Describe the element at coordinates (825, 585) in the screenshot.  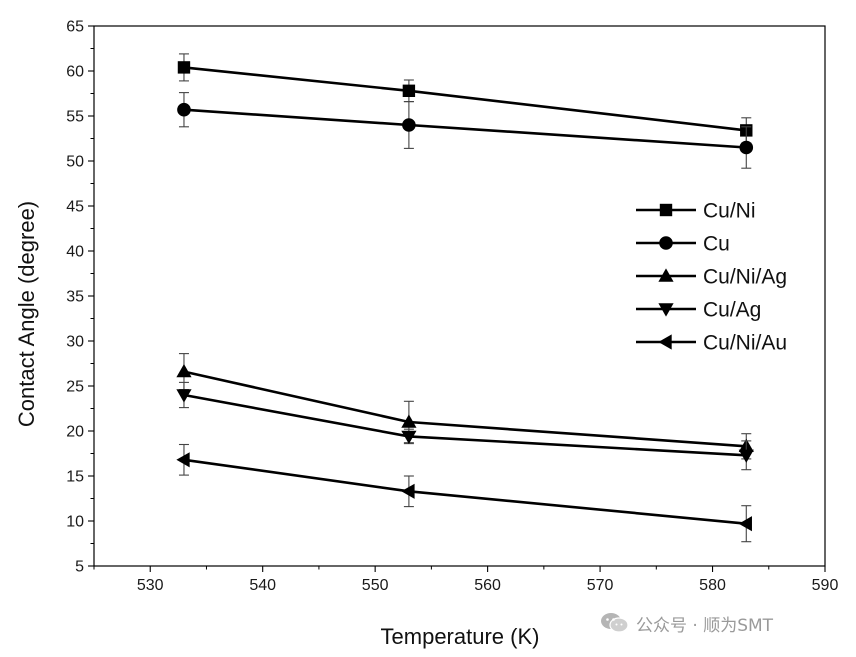
I see `x-tick-label: 590` at that location.